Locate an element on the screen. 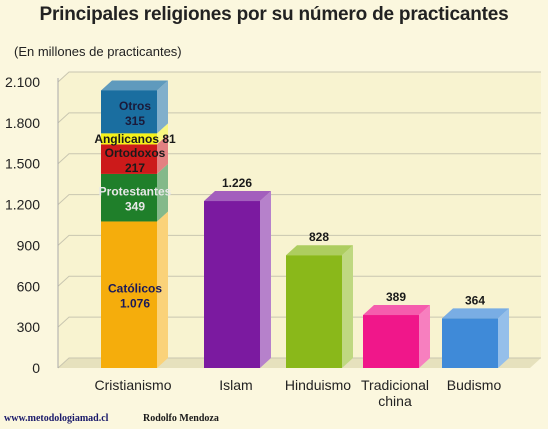 This screenshot has width=548, height=429. y-tick-label: 1.200 is located at coordinates (22, 205).